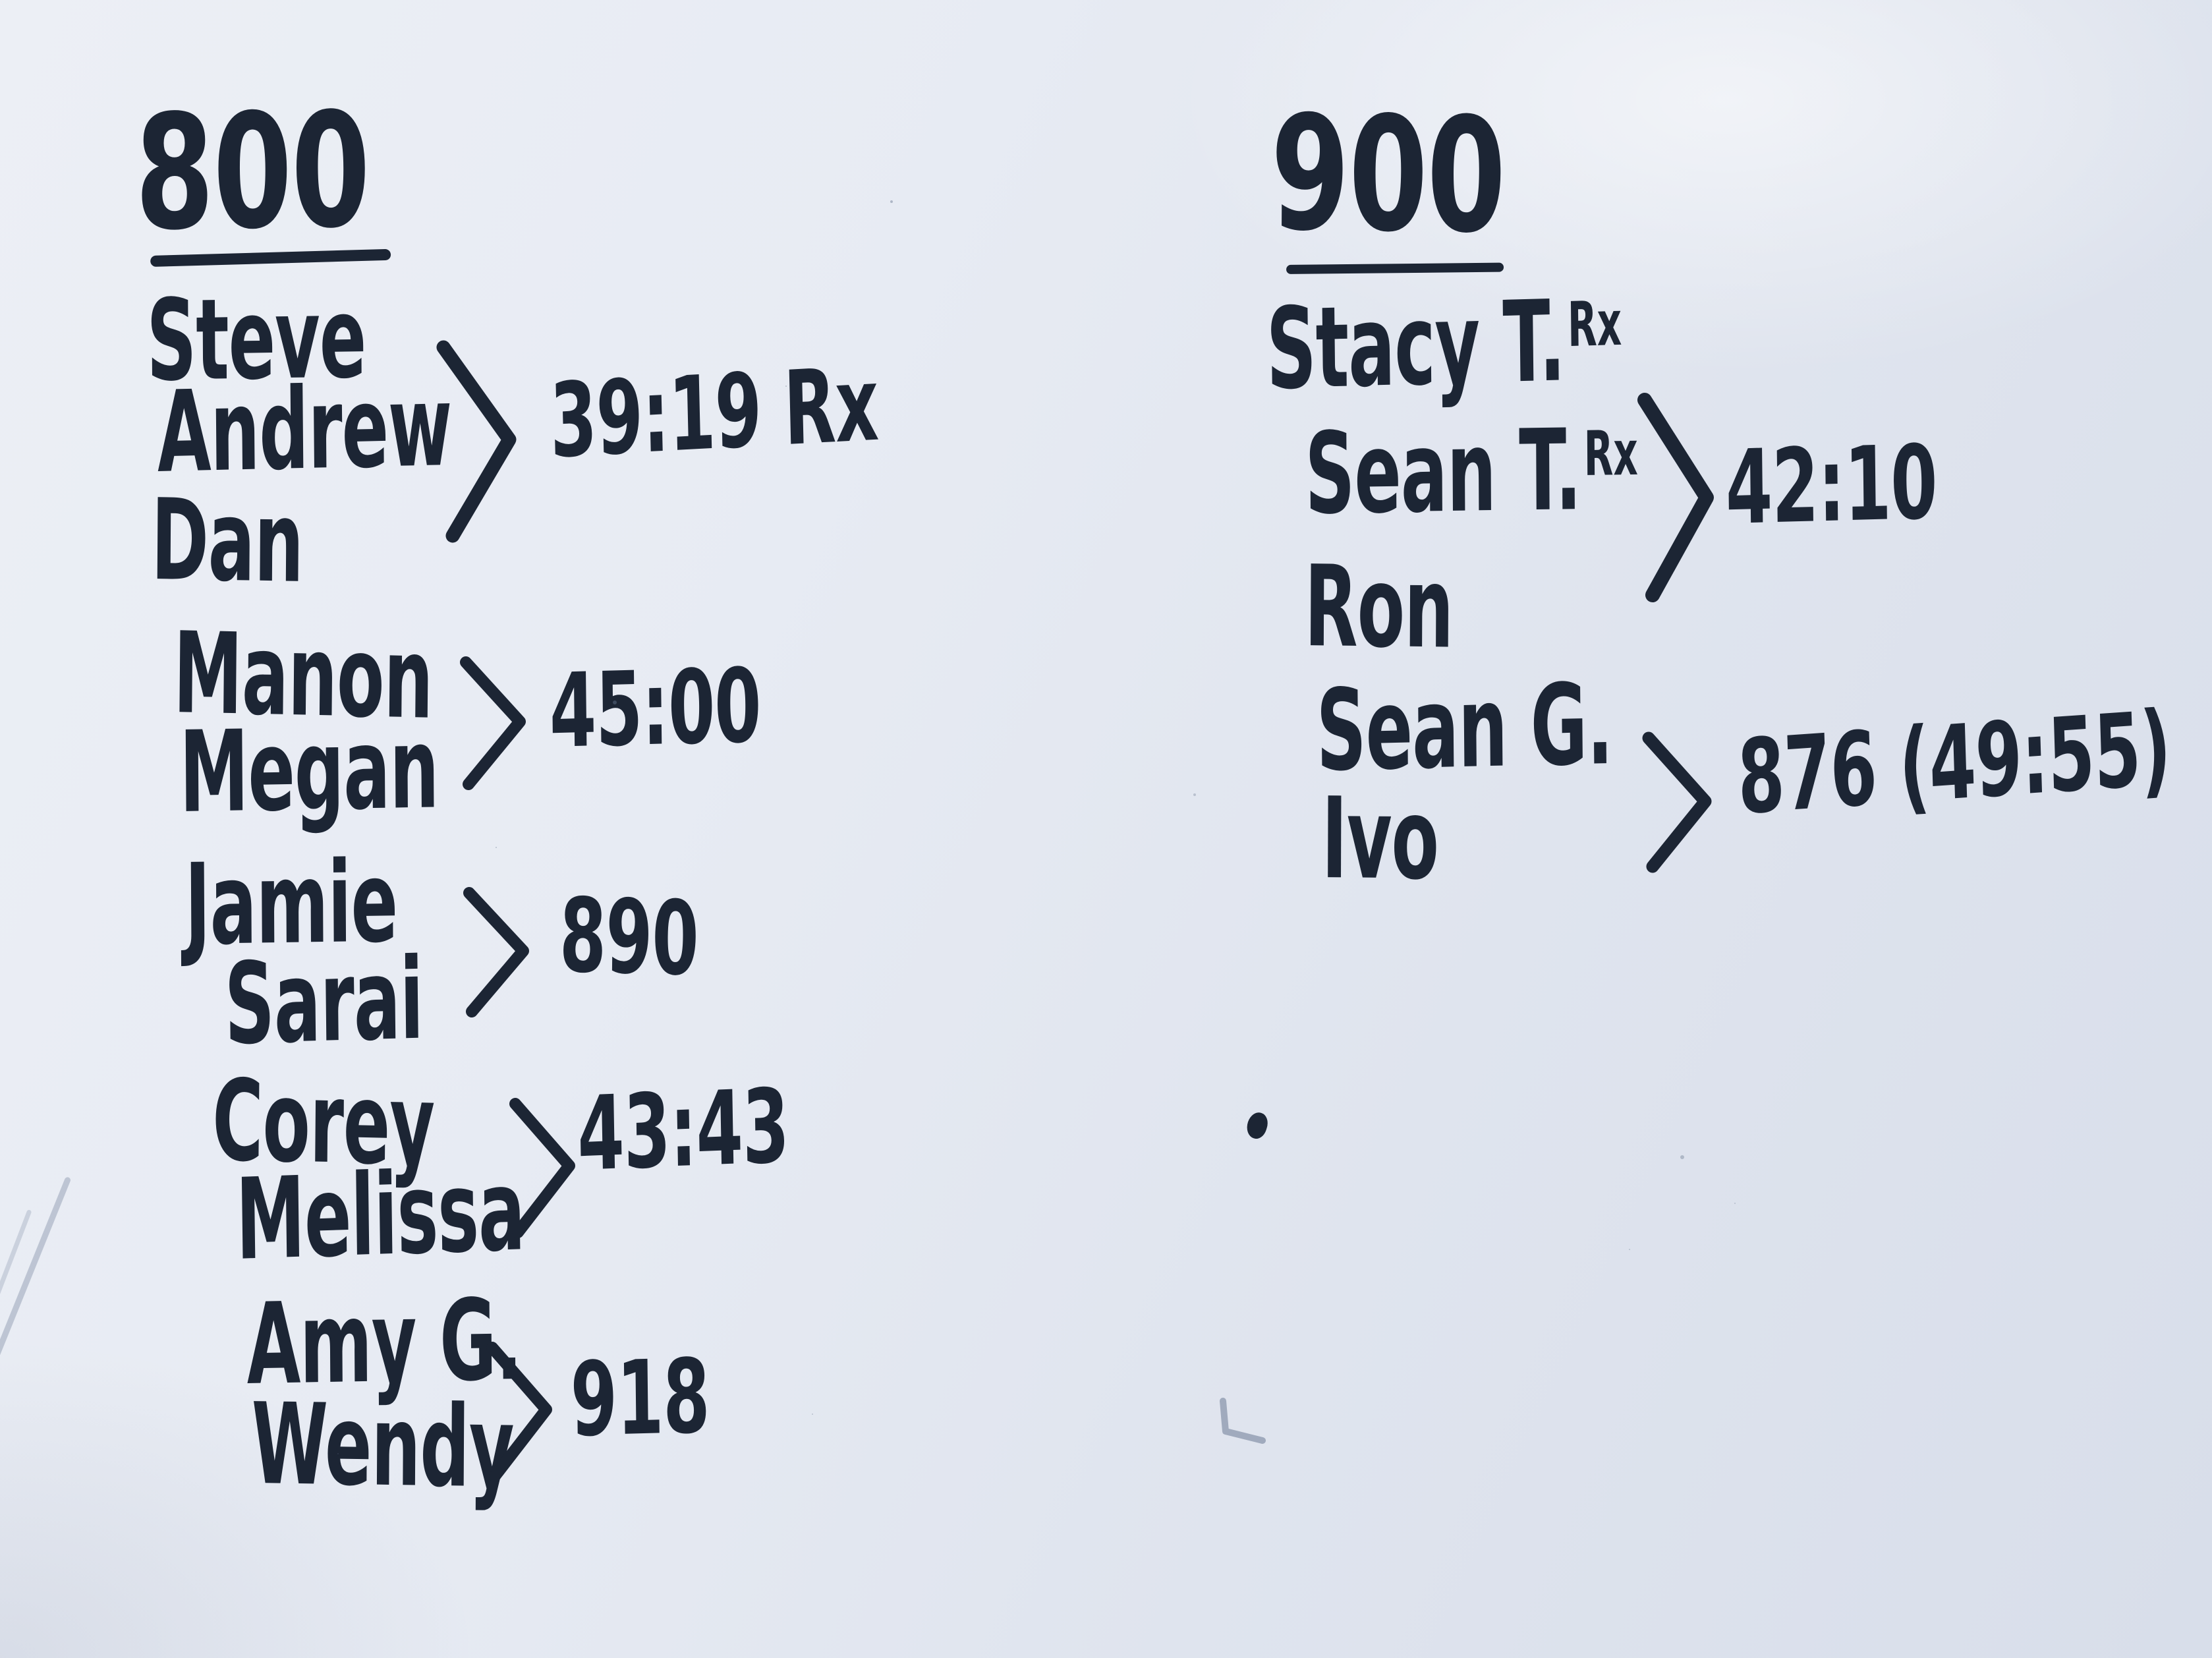  I want to click on name-sean-t: Sean T.Rx, so click(1472, 472).